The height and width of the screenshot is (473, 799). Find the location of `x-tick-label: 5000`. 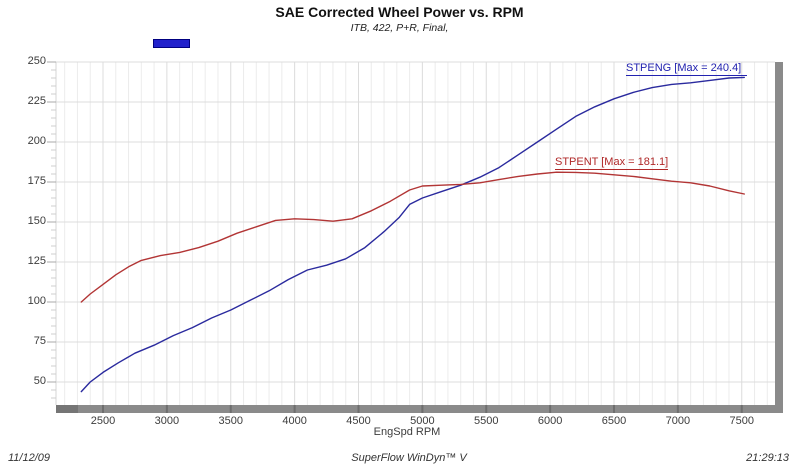

x-tick-label: 5000 is located at coordinates (422, 421).